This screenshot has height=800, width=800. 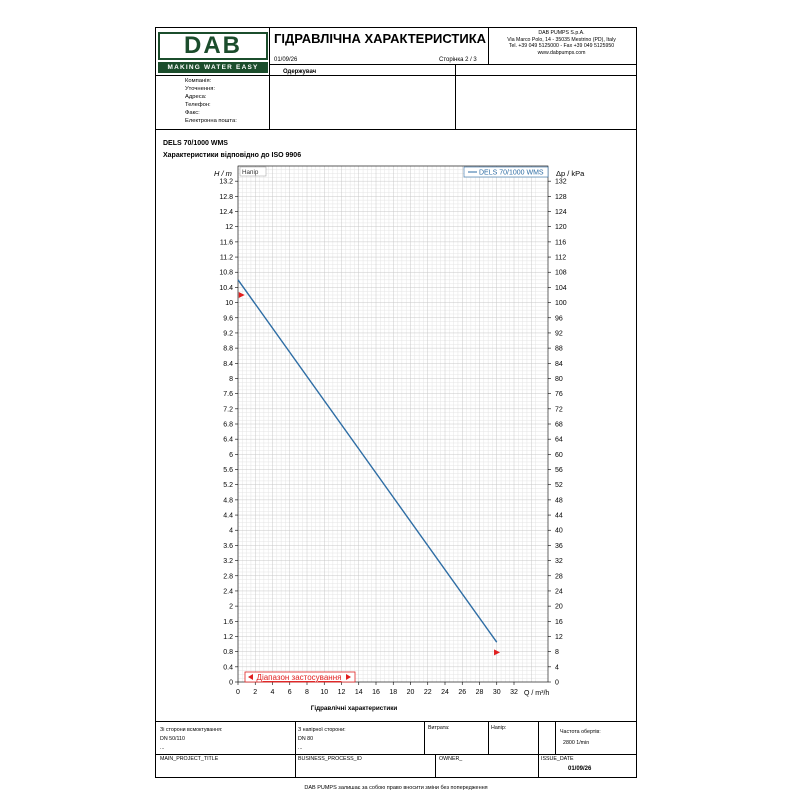 I want to click on x-tick-label: 22, so click(x=428, y=692).